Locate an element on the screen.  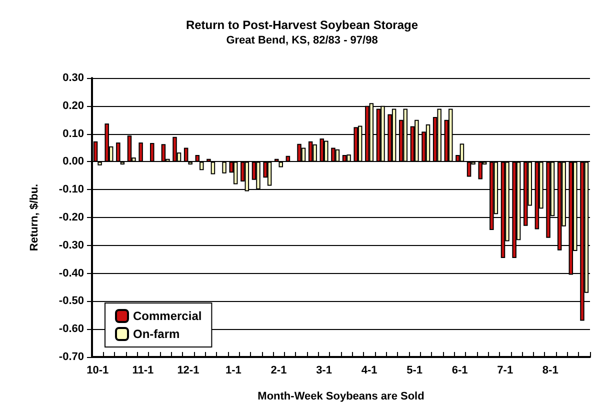
y-tick-label: -0.30 is located at coordinates (71, 245).